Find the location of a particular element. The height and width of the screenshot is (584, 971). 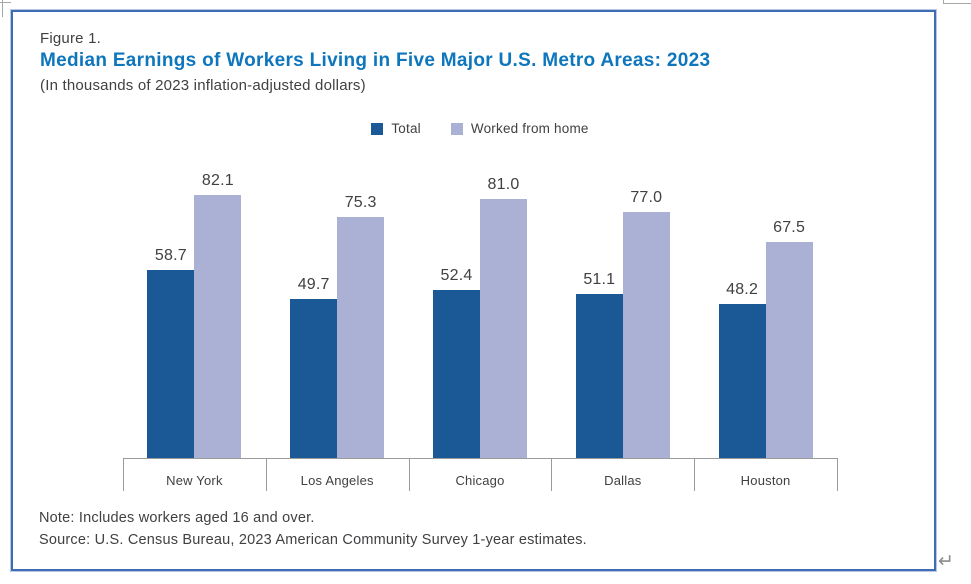

chart-legend: Total Worked from home is located at coordinates (480, 128).